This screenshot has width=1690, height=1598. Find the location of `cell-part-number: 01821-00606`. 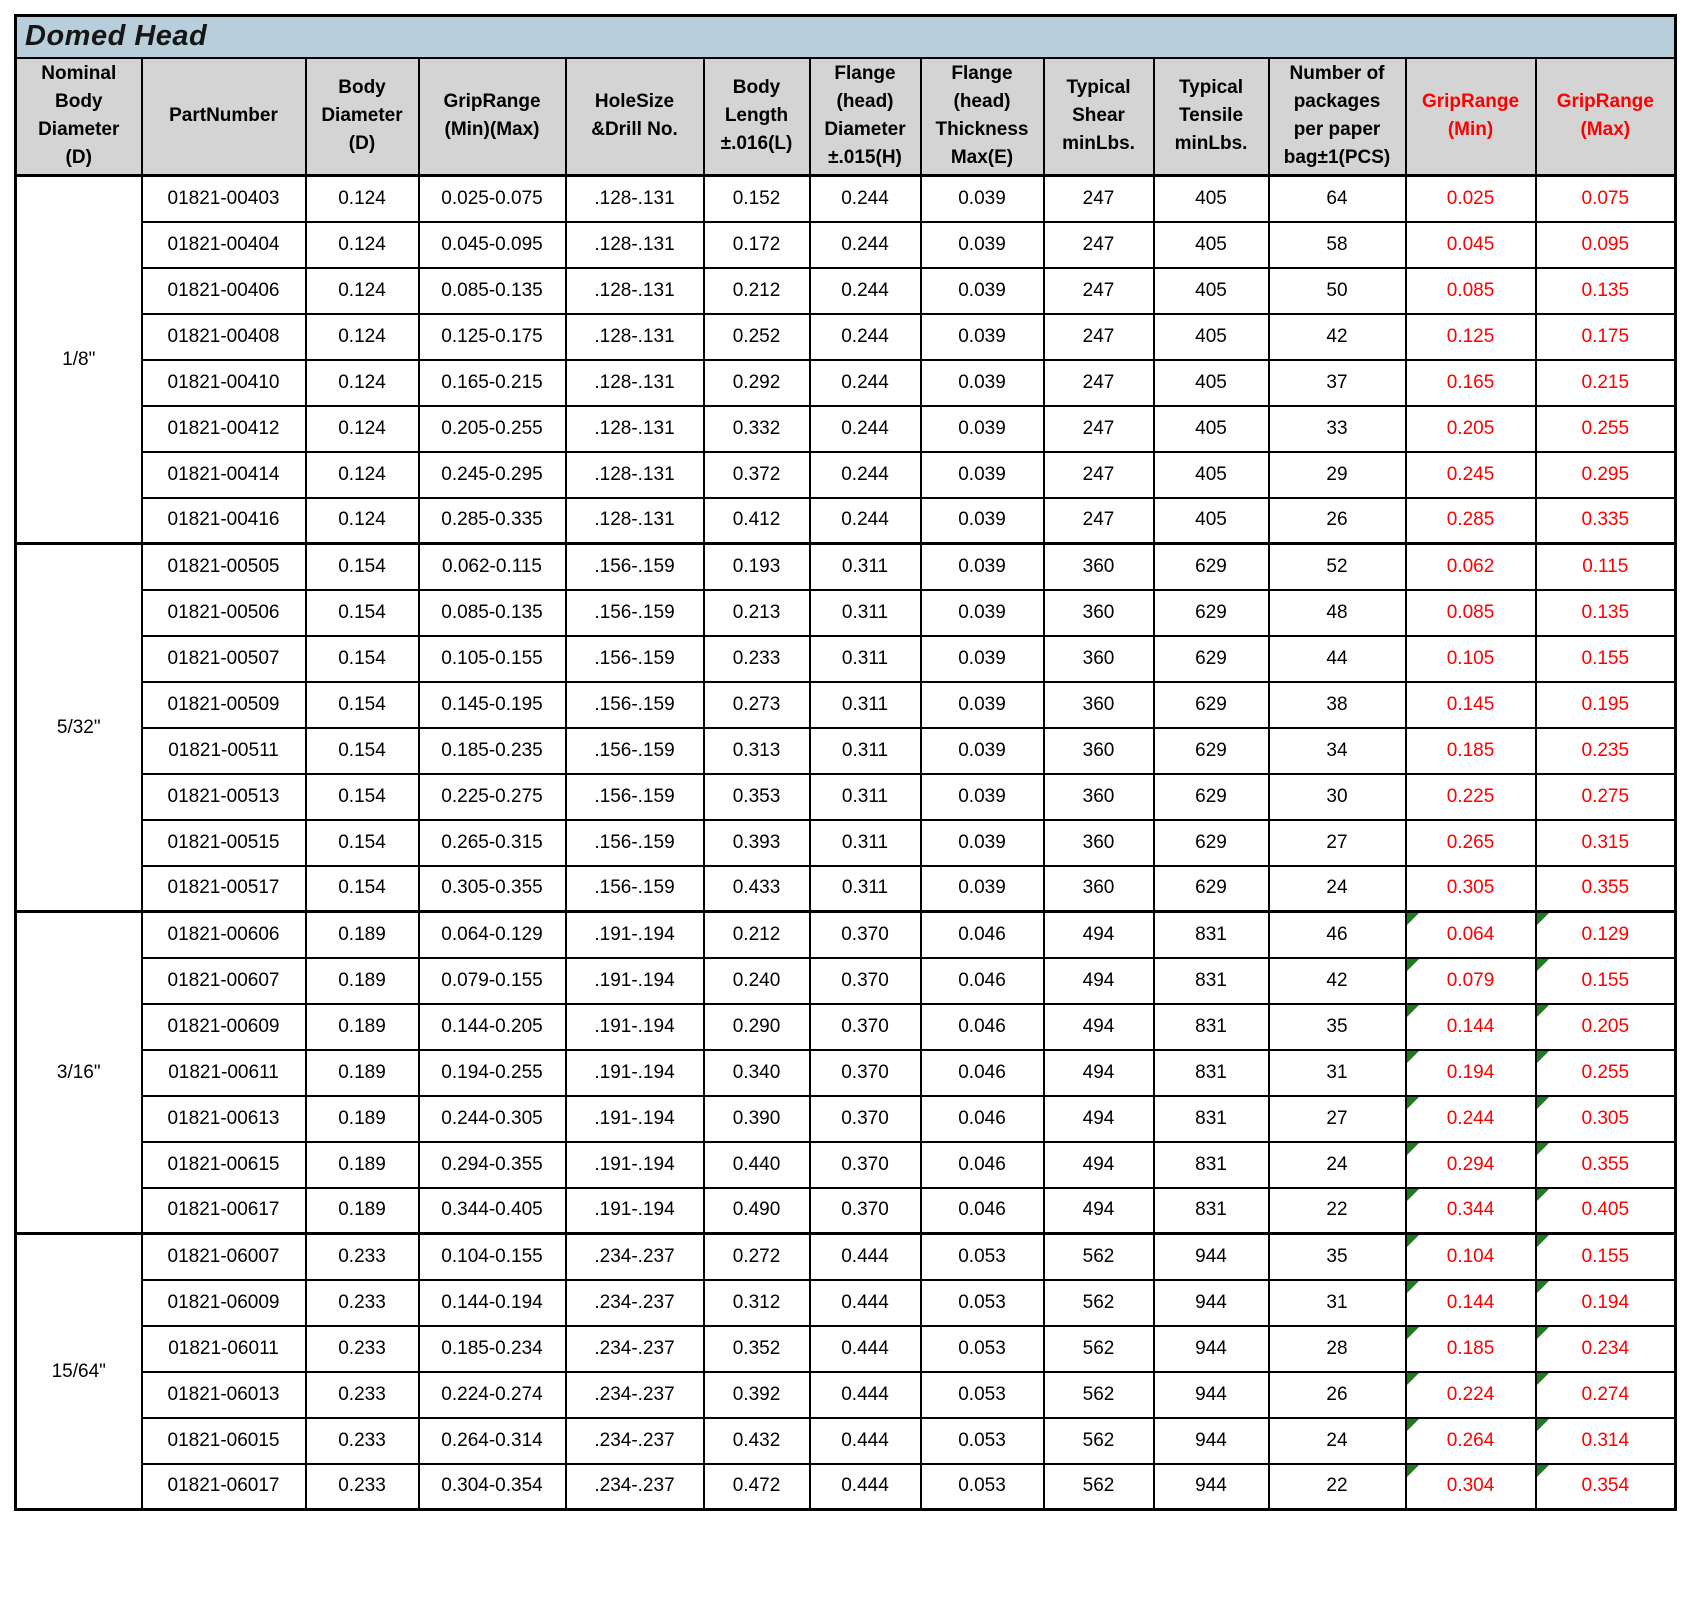

cell-part-number: 01821-00606 is located at coordinates (223, 934).